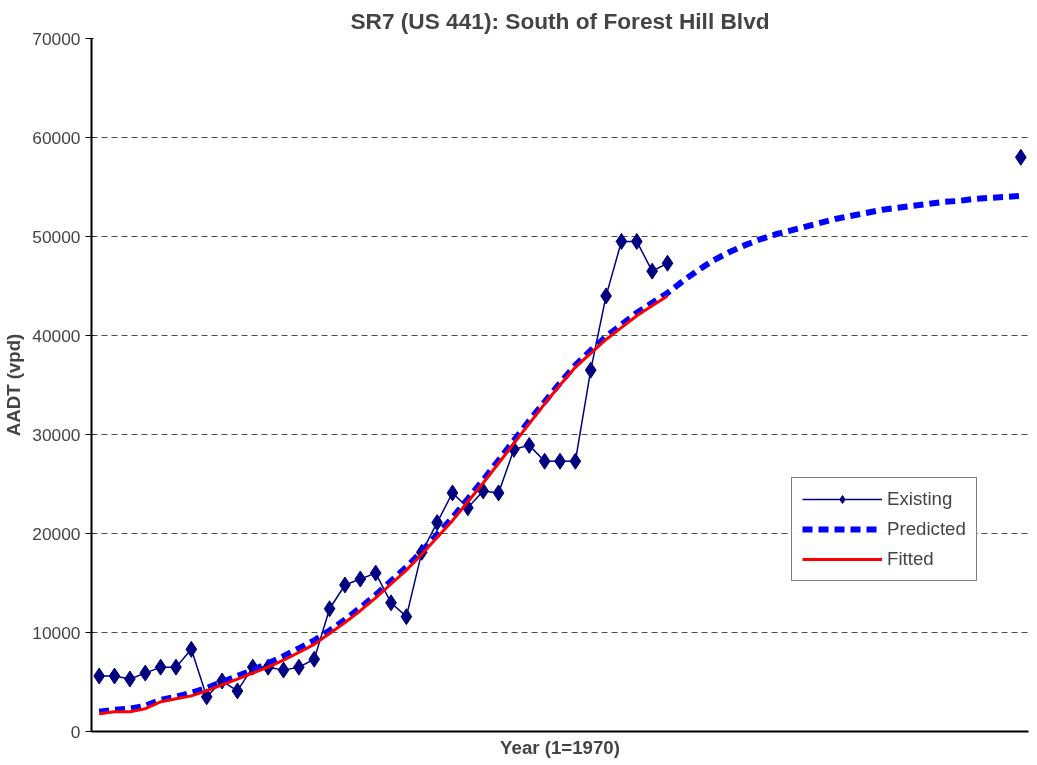 The height and width of the screenshot is (765, 1037). I want to click on y-axis-title: AADT (vpd), so click(14, 385).